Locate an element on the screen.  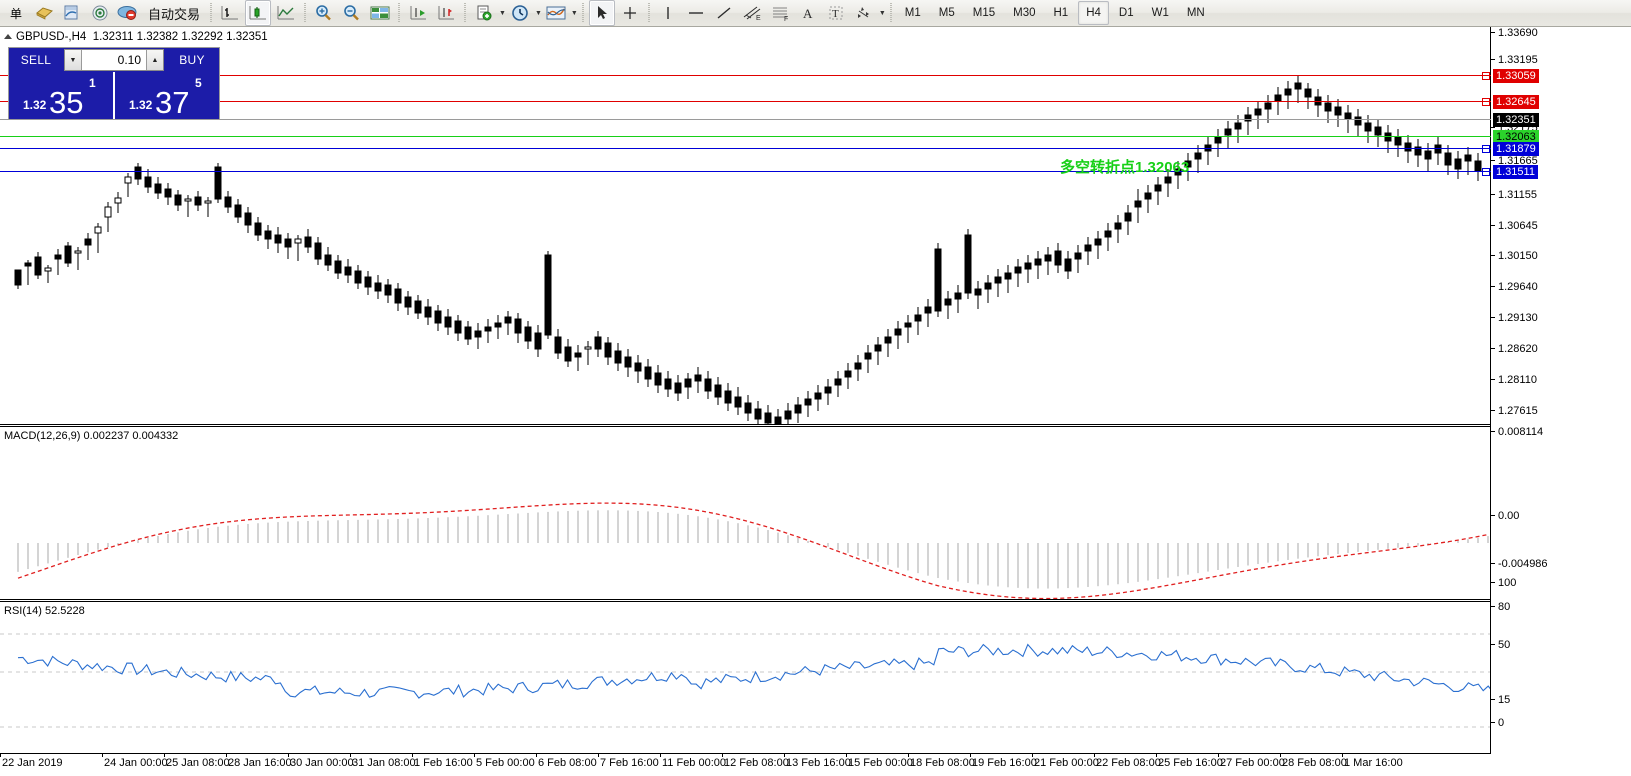
vertical-line-icon is located at coordinates (668, 13).